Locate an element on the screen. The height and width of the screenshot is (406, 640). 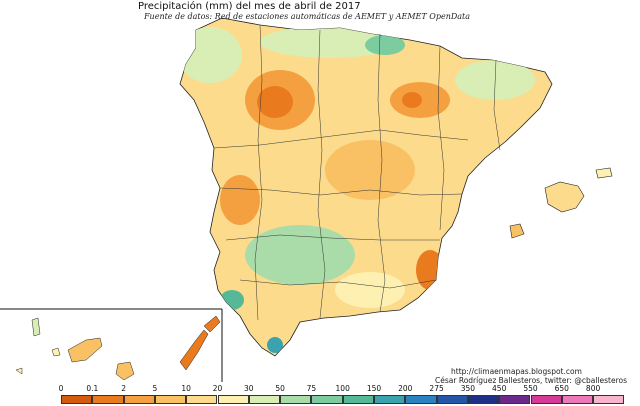
legend-tick-label: 30 is located at coordinates (249, 388).